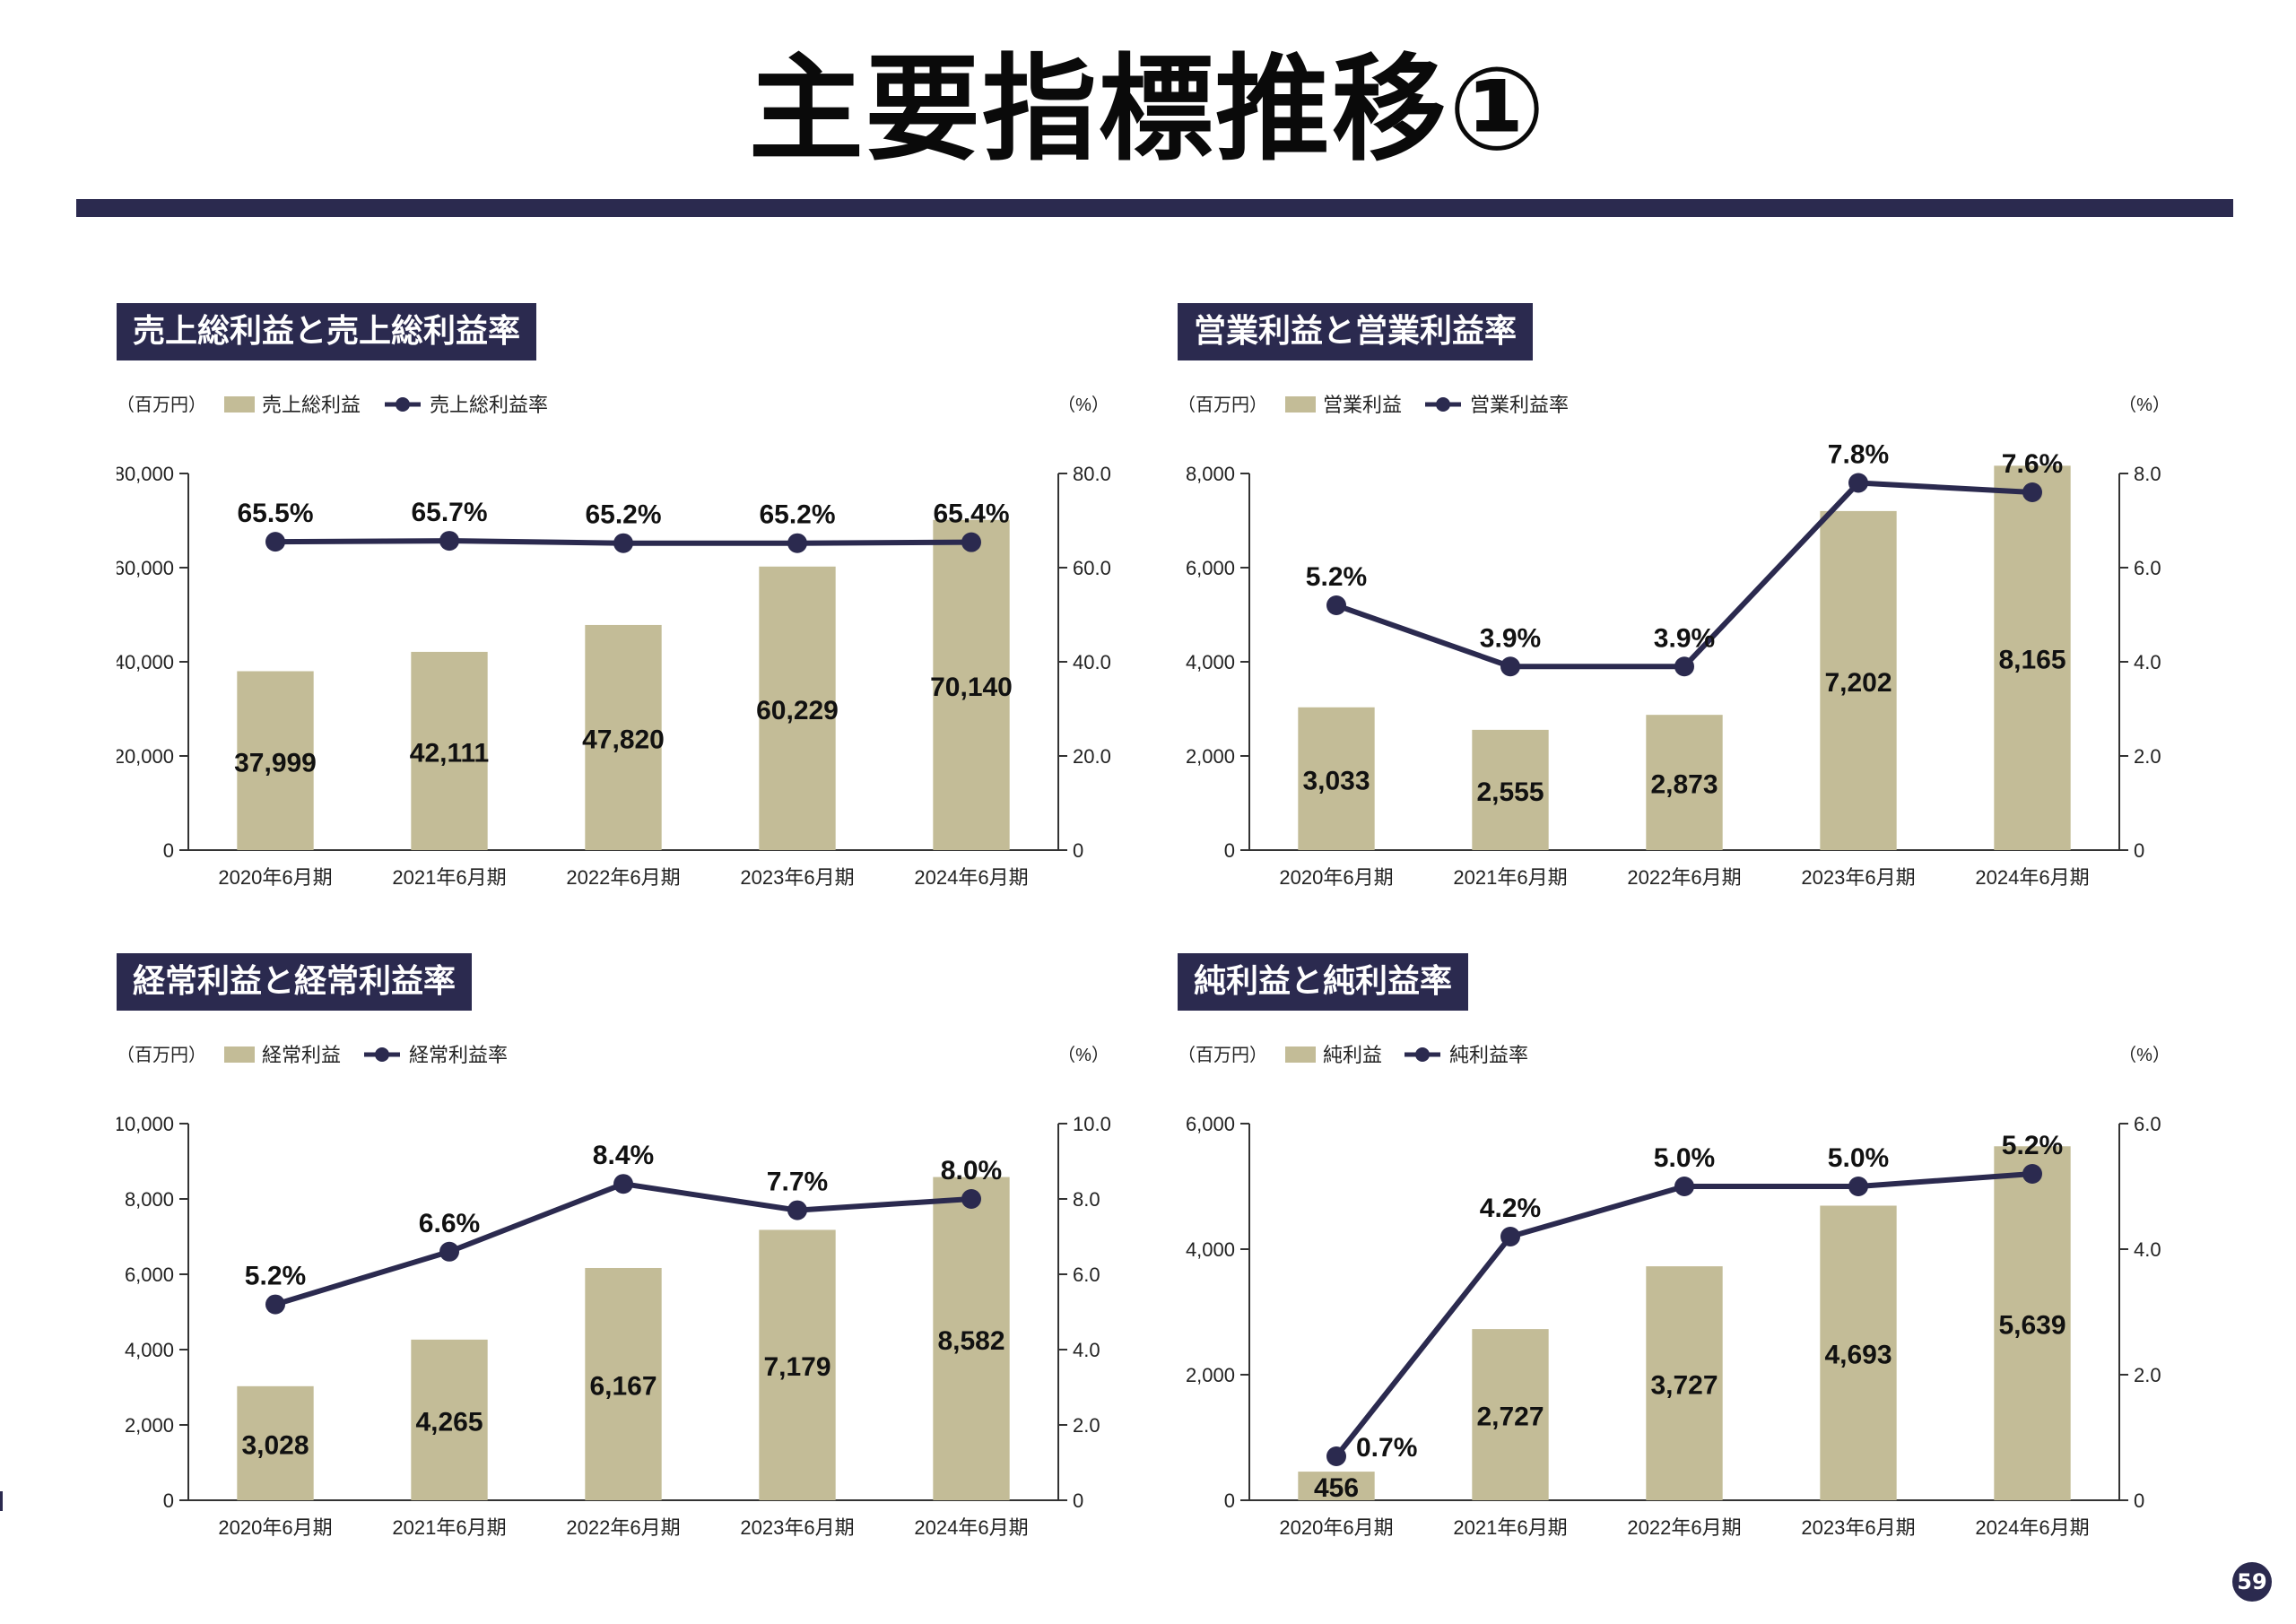  What do you see at coordinates (1092, 474) in the screenshot?
I see `right-tick-label: 80.0` at bounding box center [1092, 474].